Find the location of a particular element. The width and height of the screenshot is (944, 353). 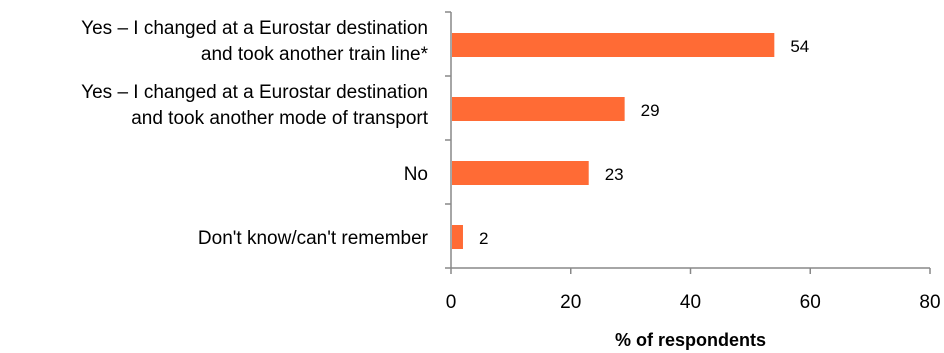

data-label: 23 is located at coordinates (614, 174).